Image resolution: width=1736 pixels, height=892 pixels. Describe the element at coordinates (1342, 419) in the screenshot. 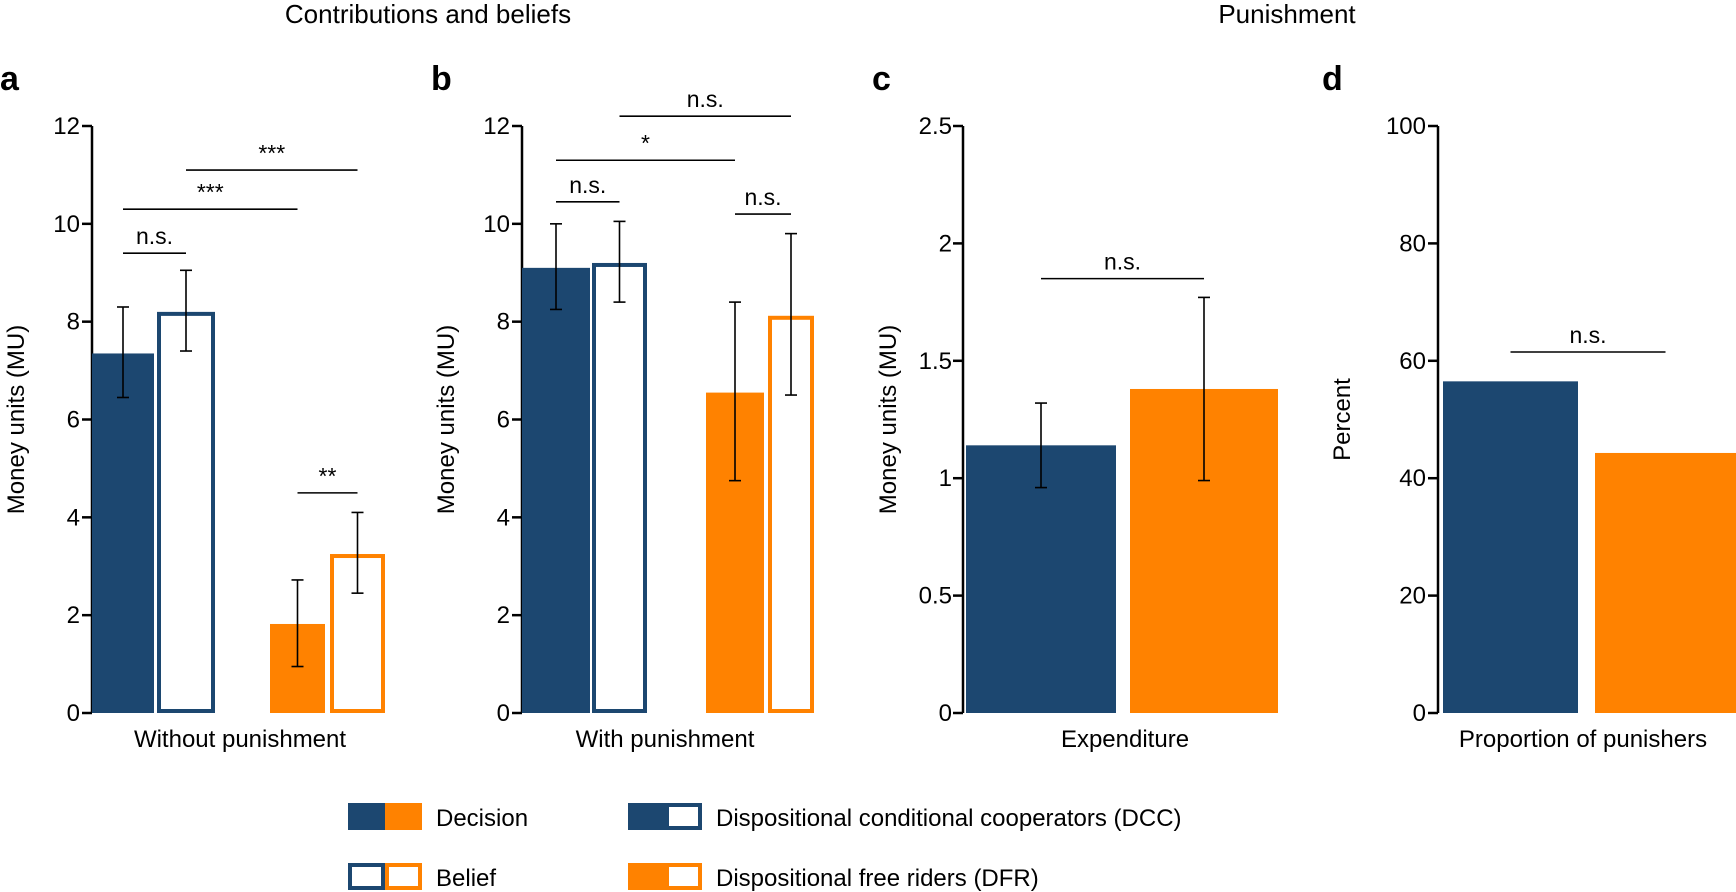

I see `y-axis-label: Percent` at that location.